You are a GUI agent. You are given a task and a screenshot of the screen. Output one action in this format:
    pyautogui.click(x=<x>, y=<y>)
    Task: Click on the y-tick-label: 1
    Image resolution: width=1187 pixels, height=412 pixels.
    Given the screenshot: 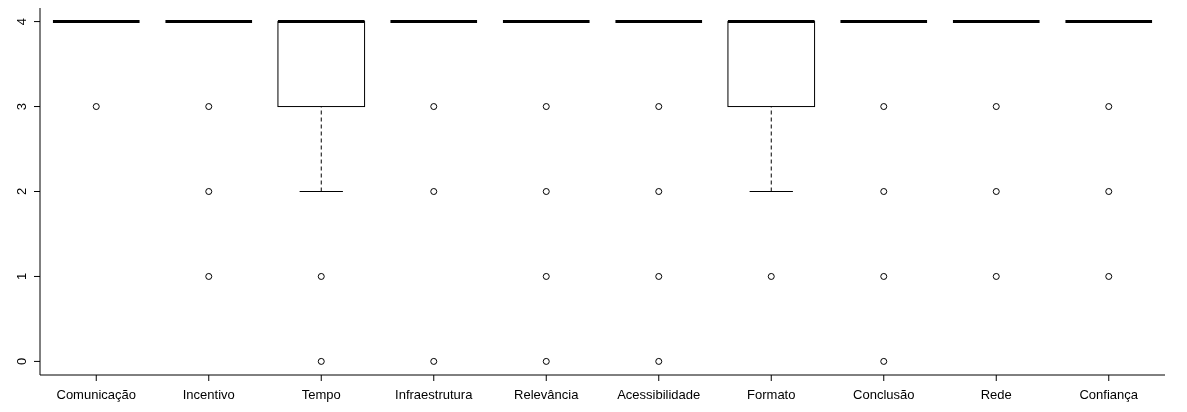 What is the action you would take?
    pyautogui.click(x=21, y=276)
    